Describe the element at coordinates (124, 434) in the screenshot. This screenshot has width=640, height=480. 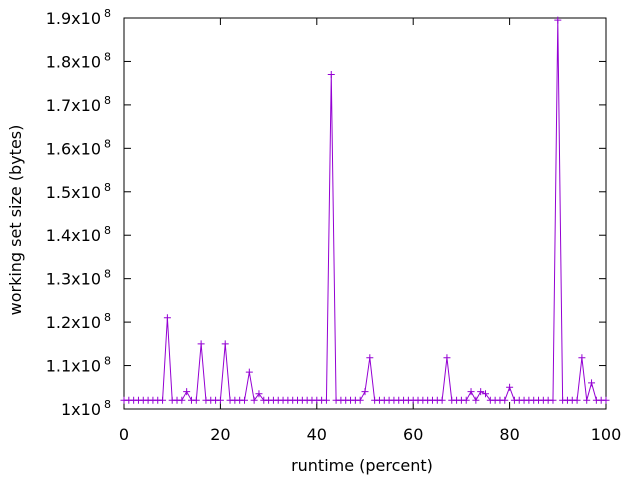
I see `x-tick-label: 0` at that location.